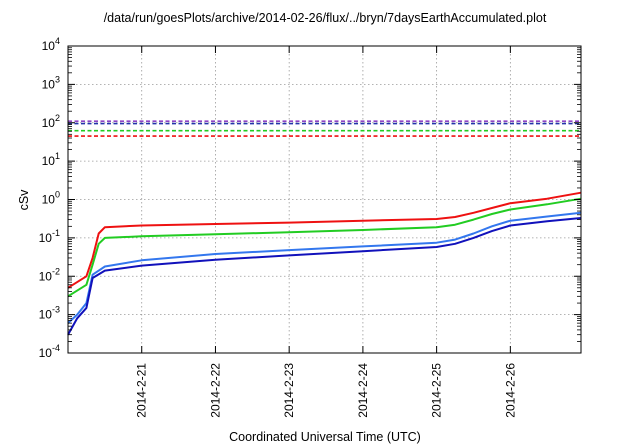 The width and height of the screenshot is (640, 448). I want to click on y-tick-label: 10⁰, so click(51, 198).